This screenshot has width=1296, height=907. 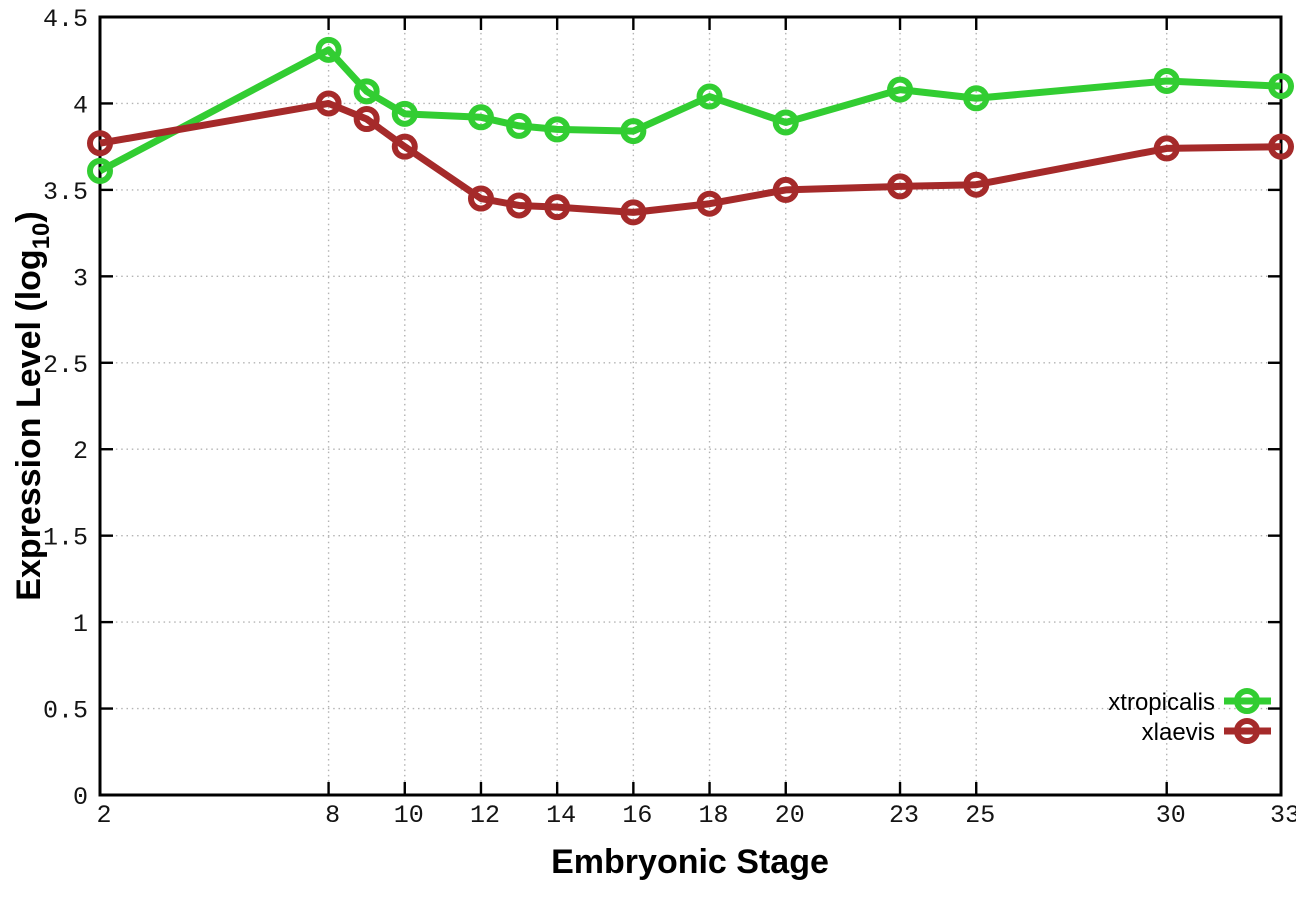 I want to click on legend-entry-xtropicalis: xtropicalis, so click(x=1189, y=702).